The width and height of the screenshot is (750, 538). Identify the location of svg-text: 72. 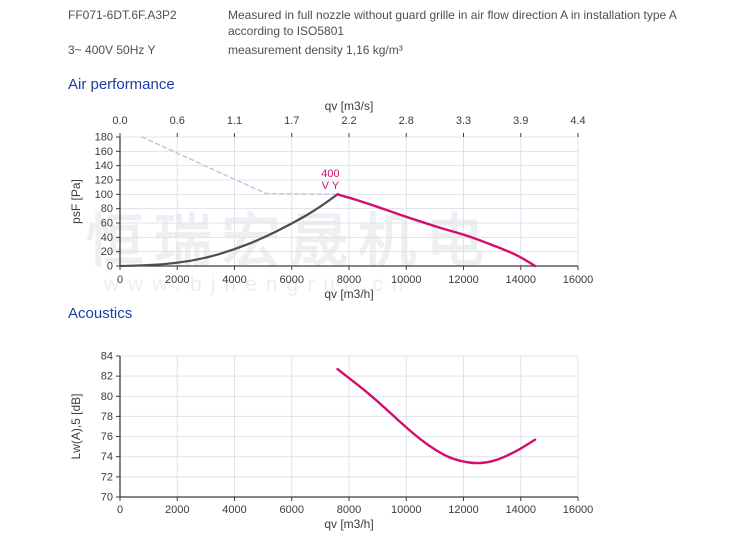
(107, 477).